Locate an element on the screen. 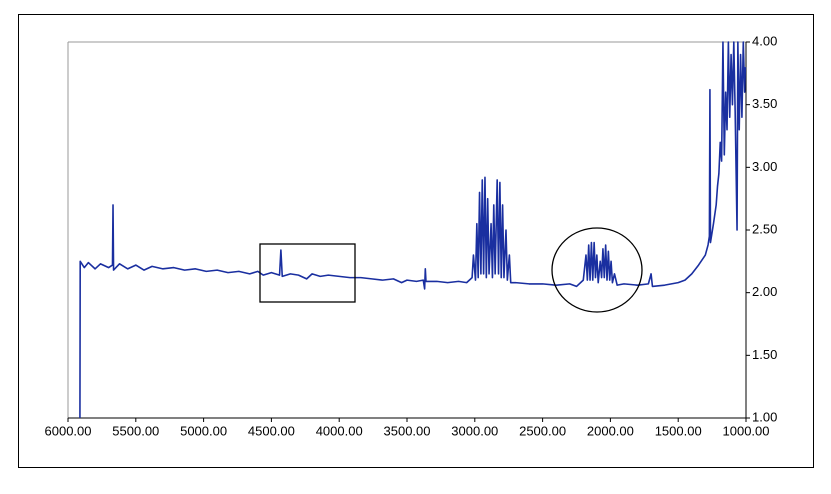 Image resolution: width=831 pixels, height=494 pixels. y-tick-label: 1.00 is located at coordinates (764, 416).